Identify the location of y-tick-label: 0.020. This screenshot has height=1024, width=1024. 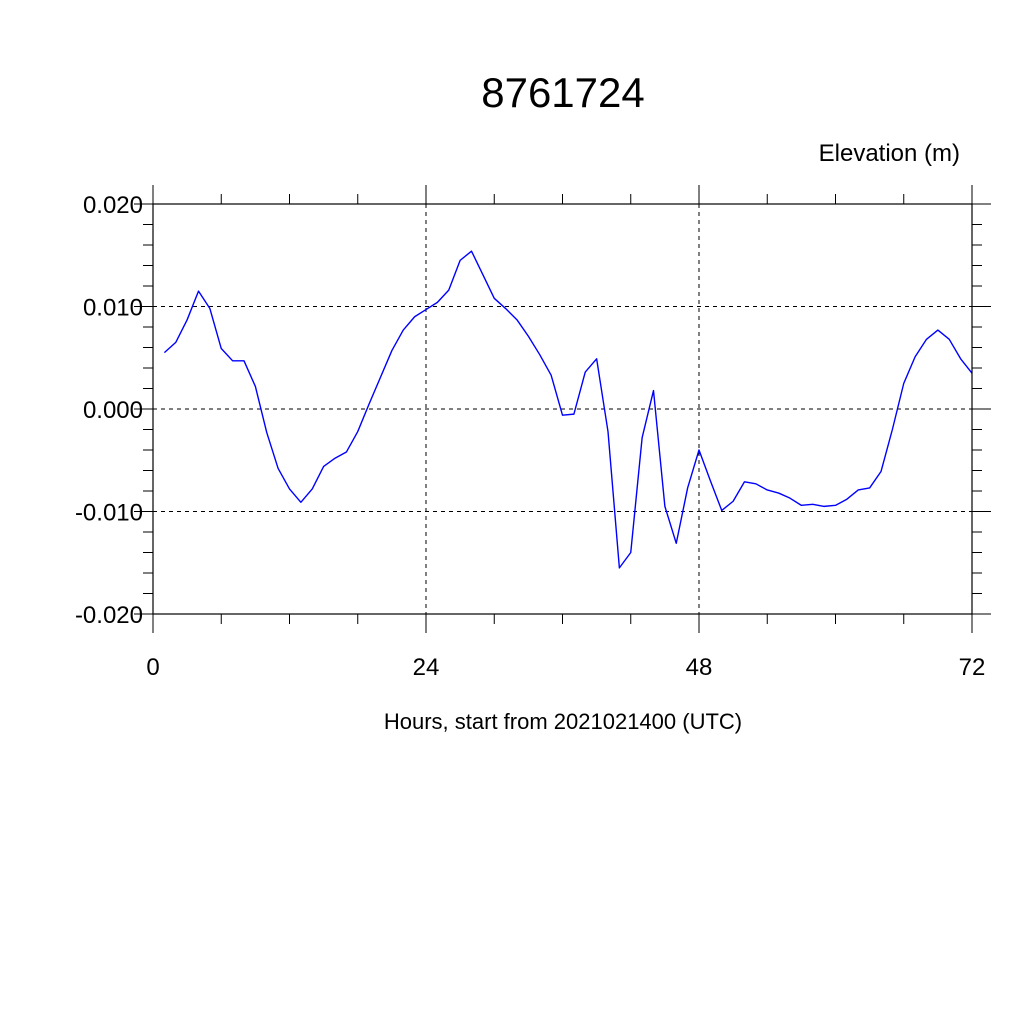
(113, 205).